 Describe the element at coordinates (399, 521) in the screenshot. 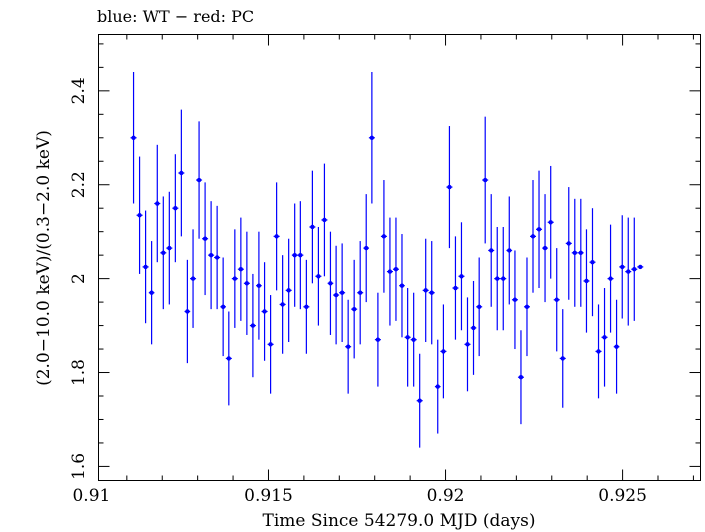

I see `x-axis-label: Time Since 54279.0 MJD (days)` at that location.